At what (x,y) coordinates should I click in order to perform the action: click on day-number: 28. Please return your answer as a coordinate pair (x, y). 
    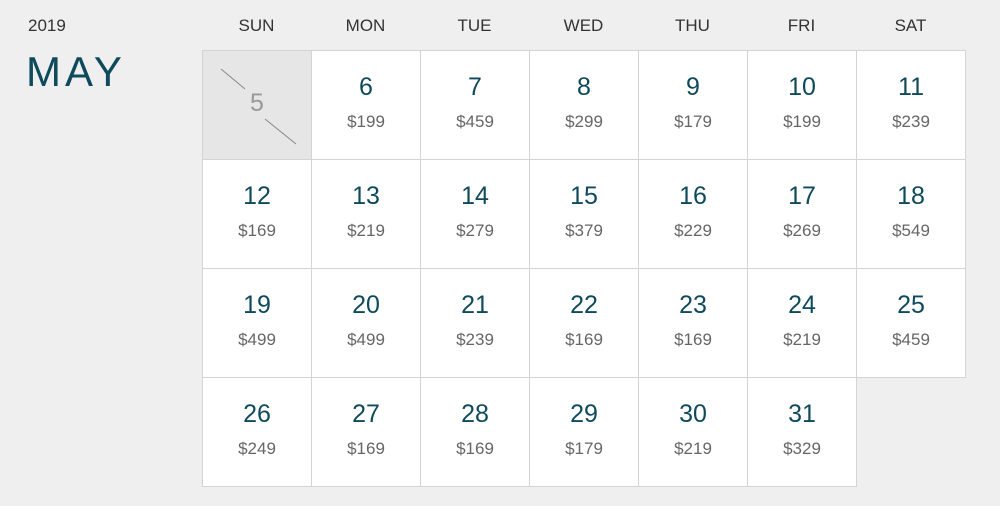
    Looking at the image, I should click on (475, 414).